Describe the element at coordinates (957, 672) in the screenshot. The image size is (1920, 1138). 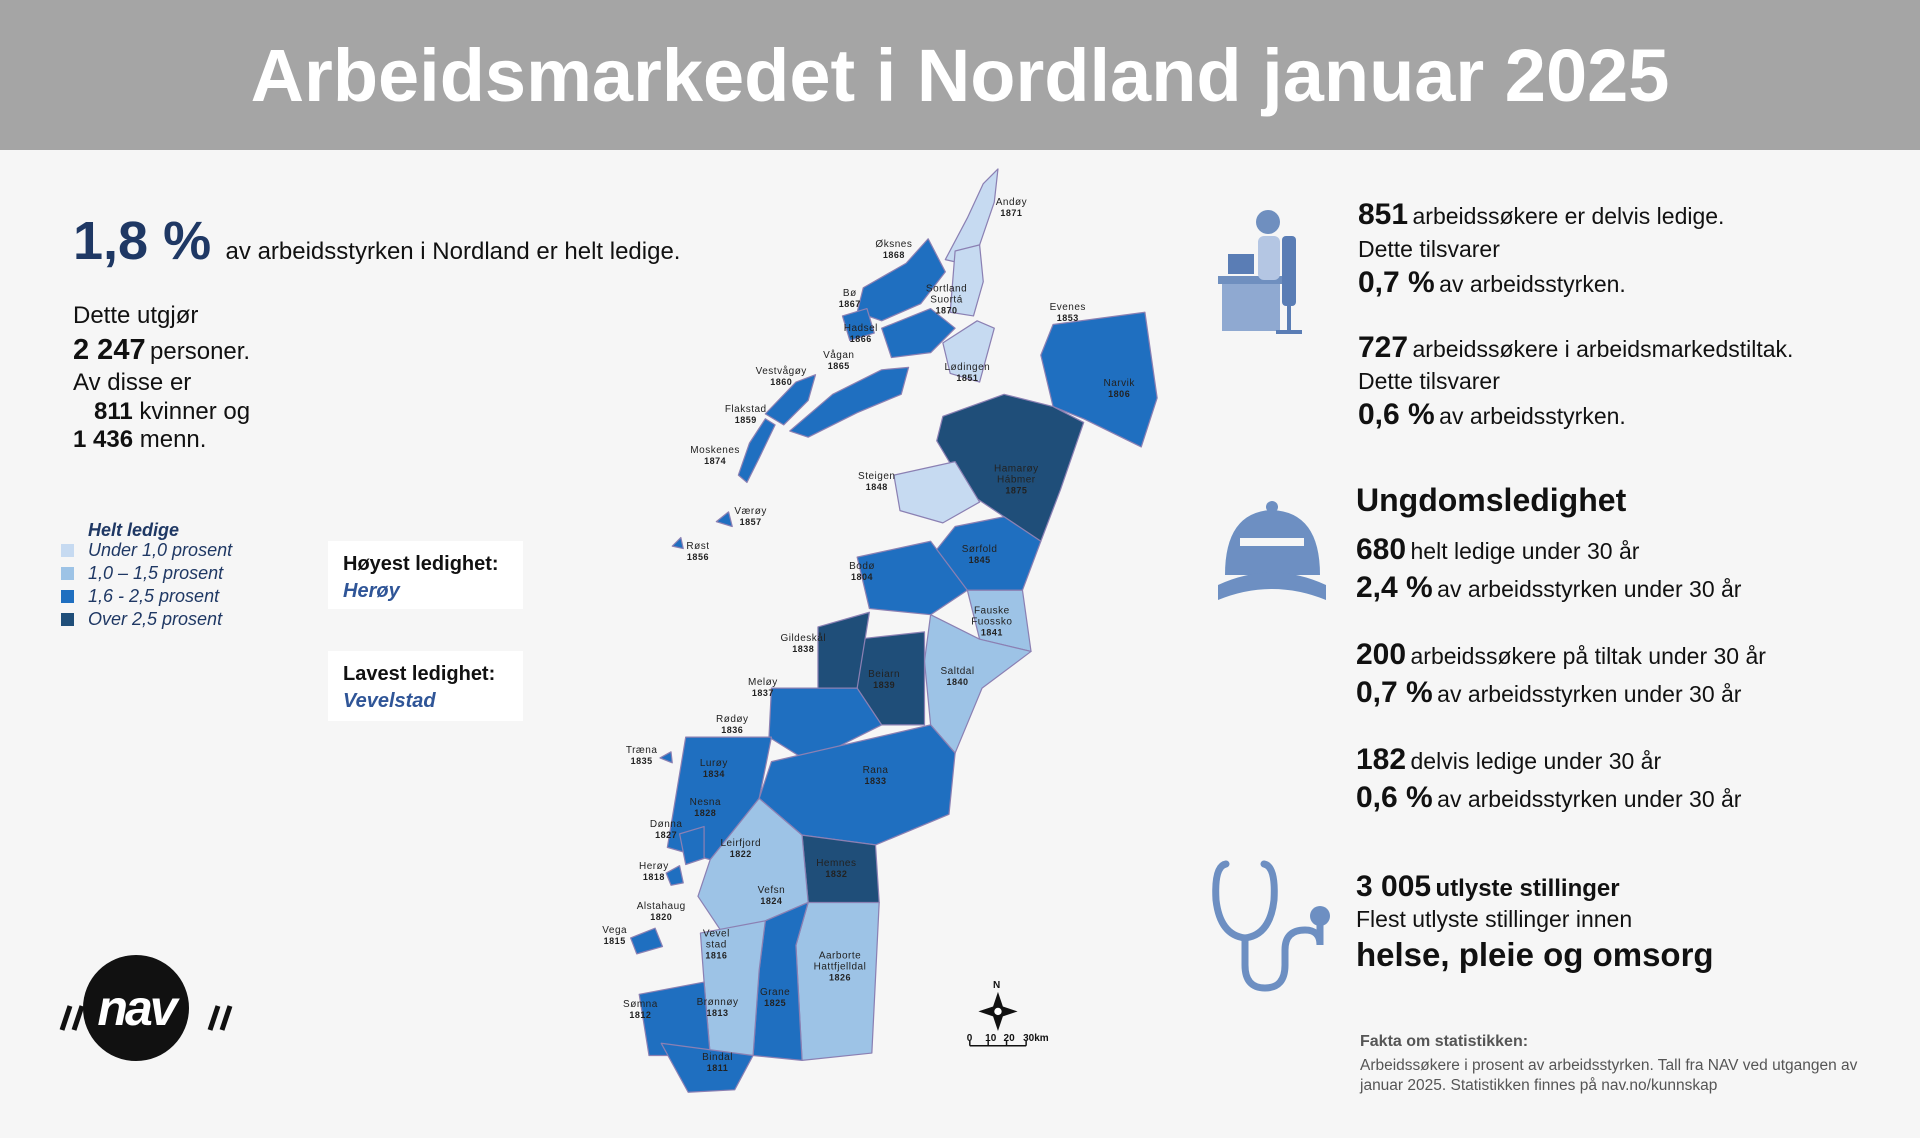
I see `municipality-name: Saltdal` at that location.